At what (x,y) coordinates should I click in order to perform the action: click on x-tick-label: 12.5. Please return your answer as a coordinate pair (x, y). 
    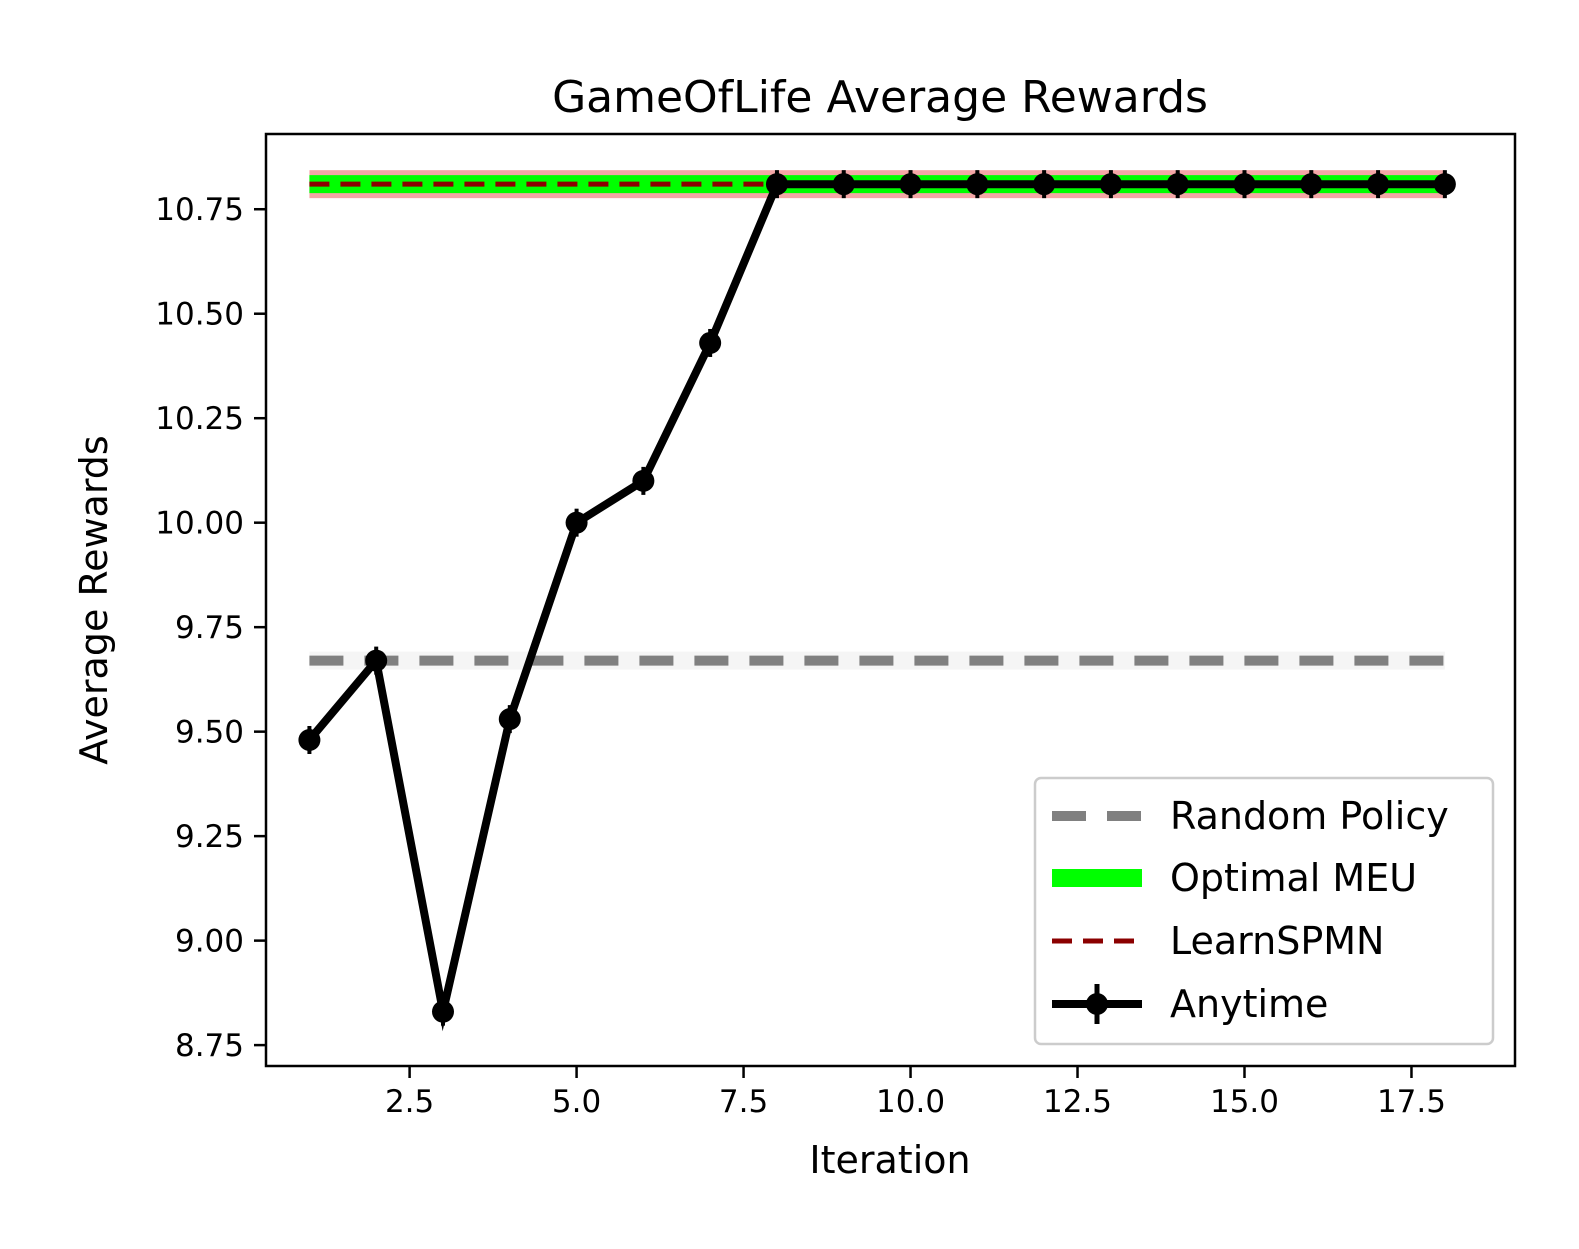
    Looking at the image, I should click on (1077, 1102).